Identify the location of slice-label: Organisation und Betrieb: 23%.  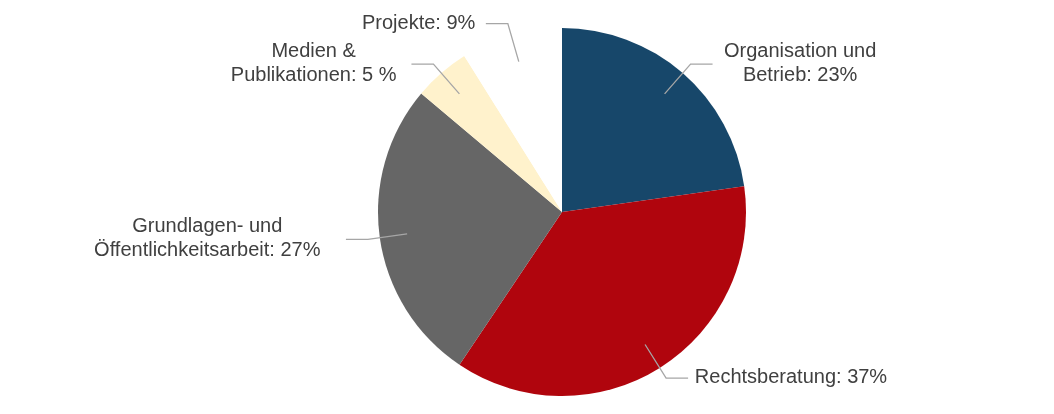
(800, 62).